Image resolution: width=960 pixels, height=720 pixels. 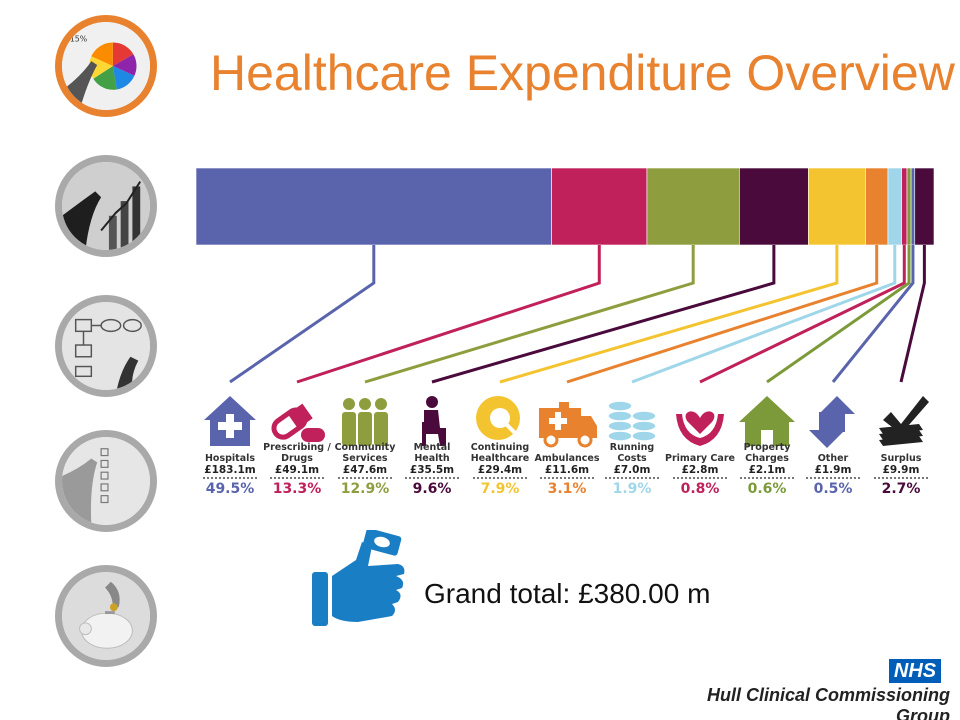 I want to click on category-value: £29.4m, so click(x=500, y=471).